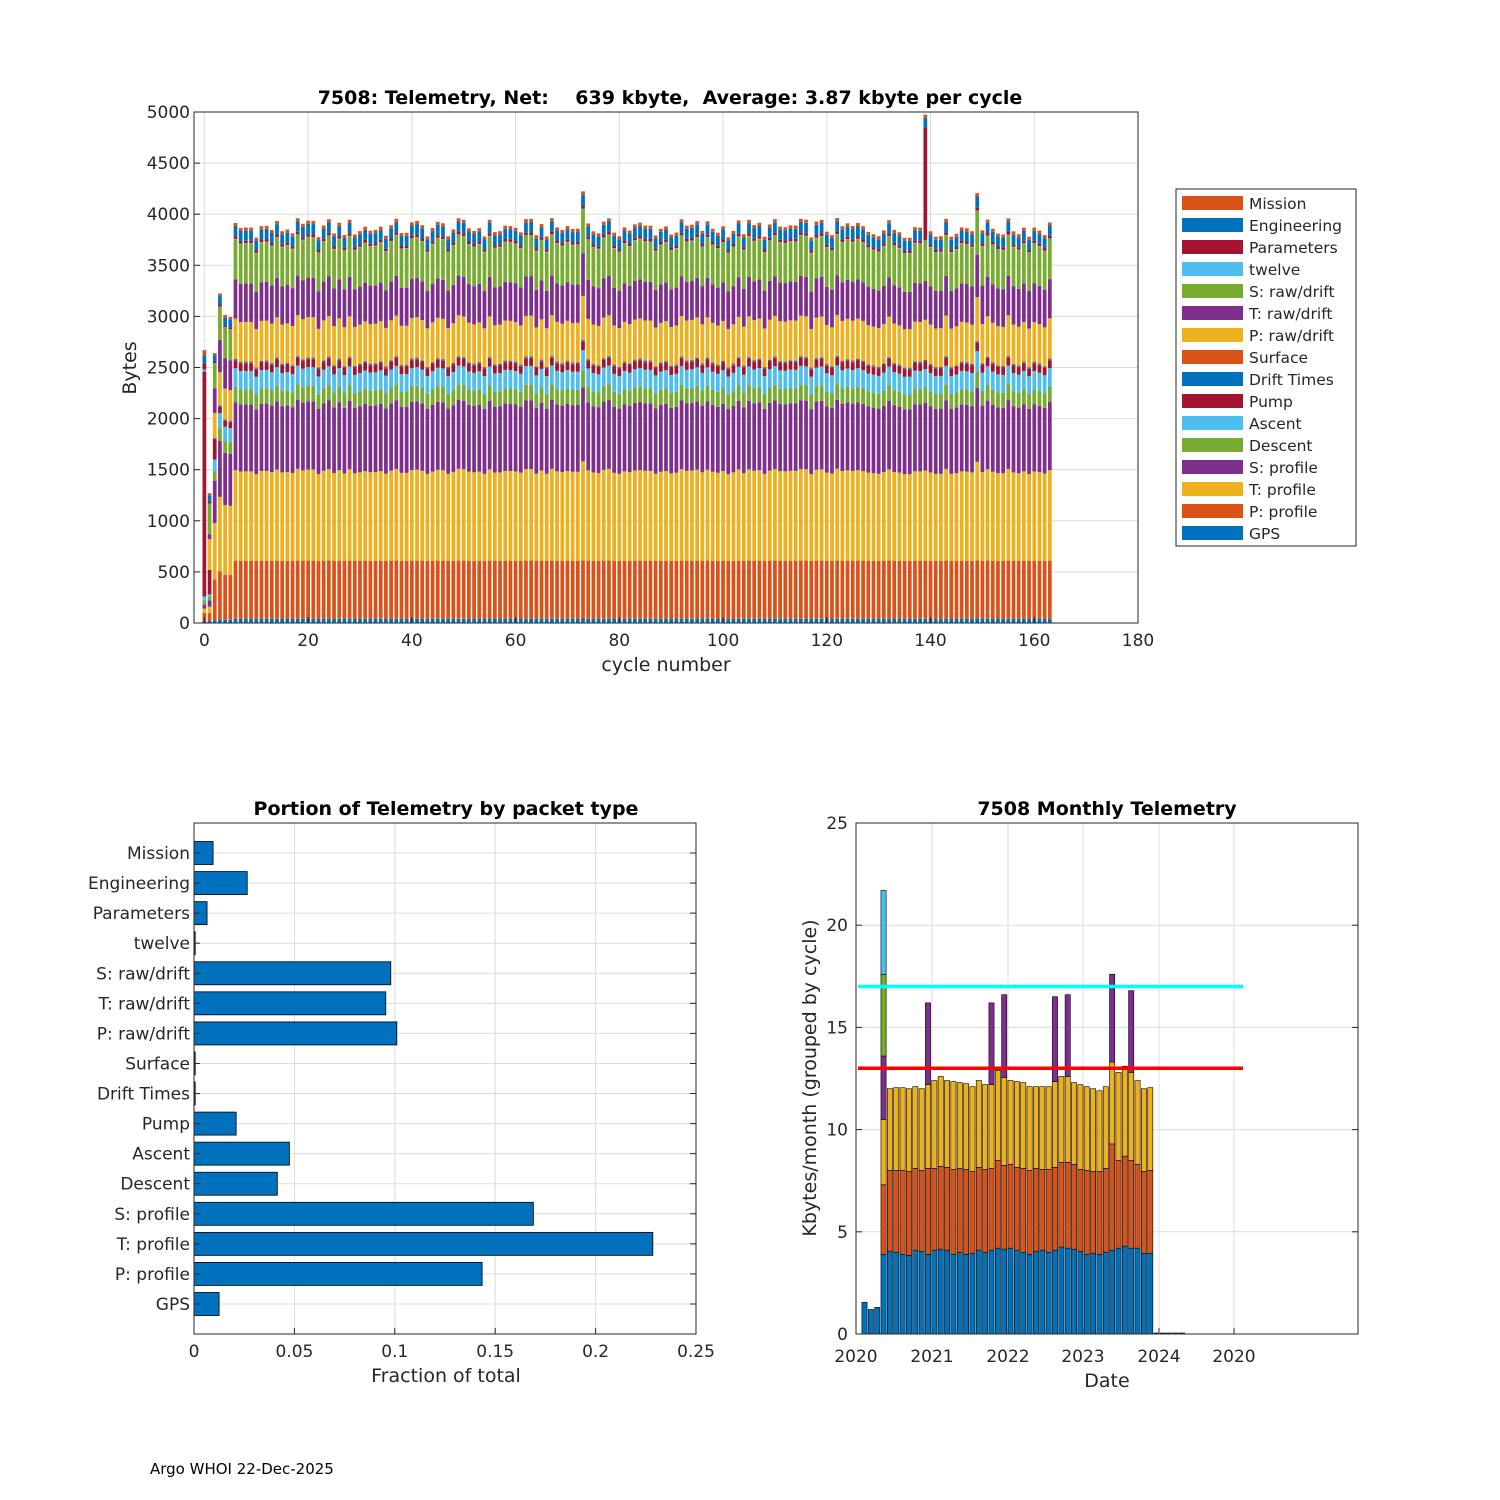 The width and height of the screenshot is (1500, 1500). Describe the element at coordinates (141, 914) in the screenshot. I see `category-label: Parameters` at that location.